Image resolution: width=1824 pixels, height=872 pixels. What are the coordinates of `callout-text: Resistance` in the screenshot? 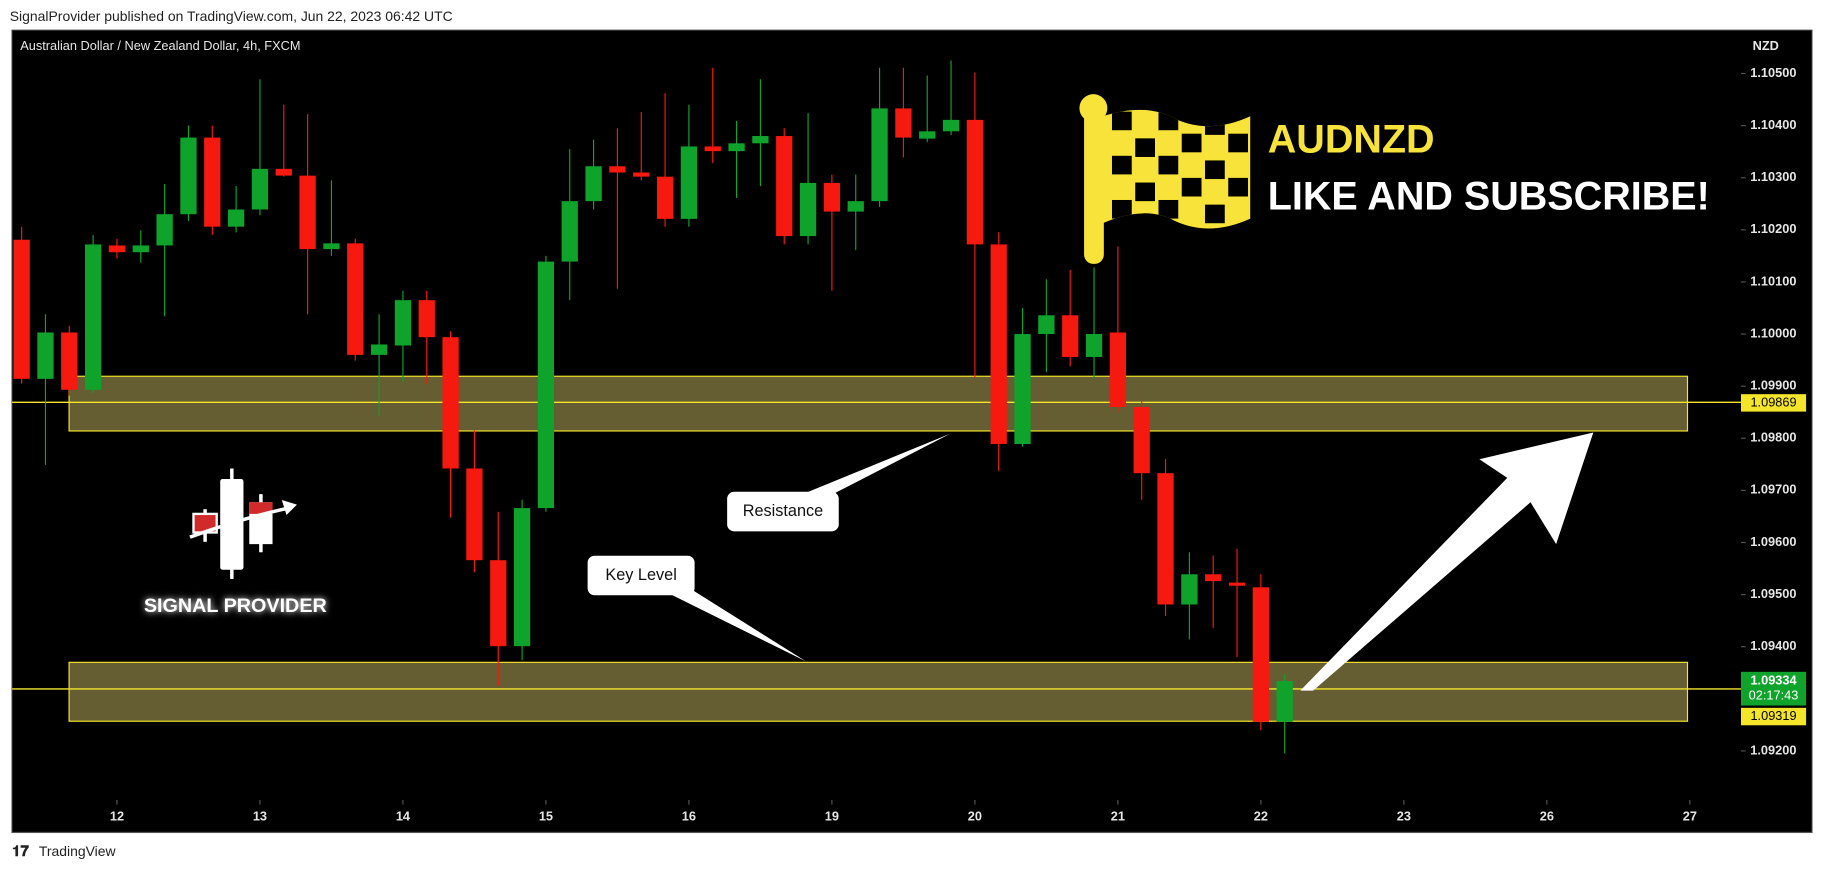 It's located at (783, 511).